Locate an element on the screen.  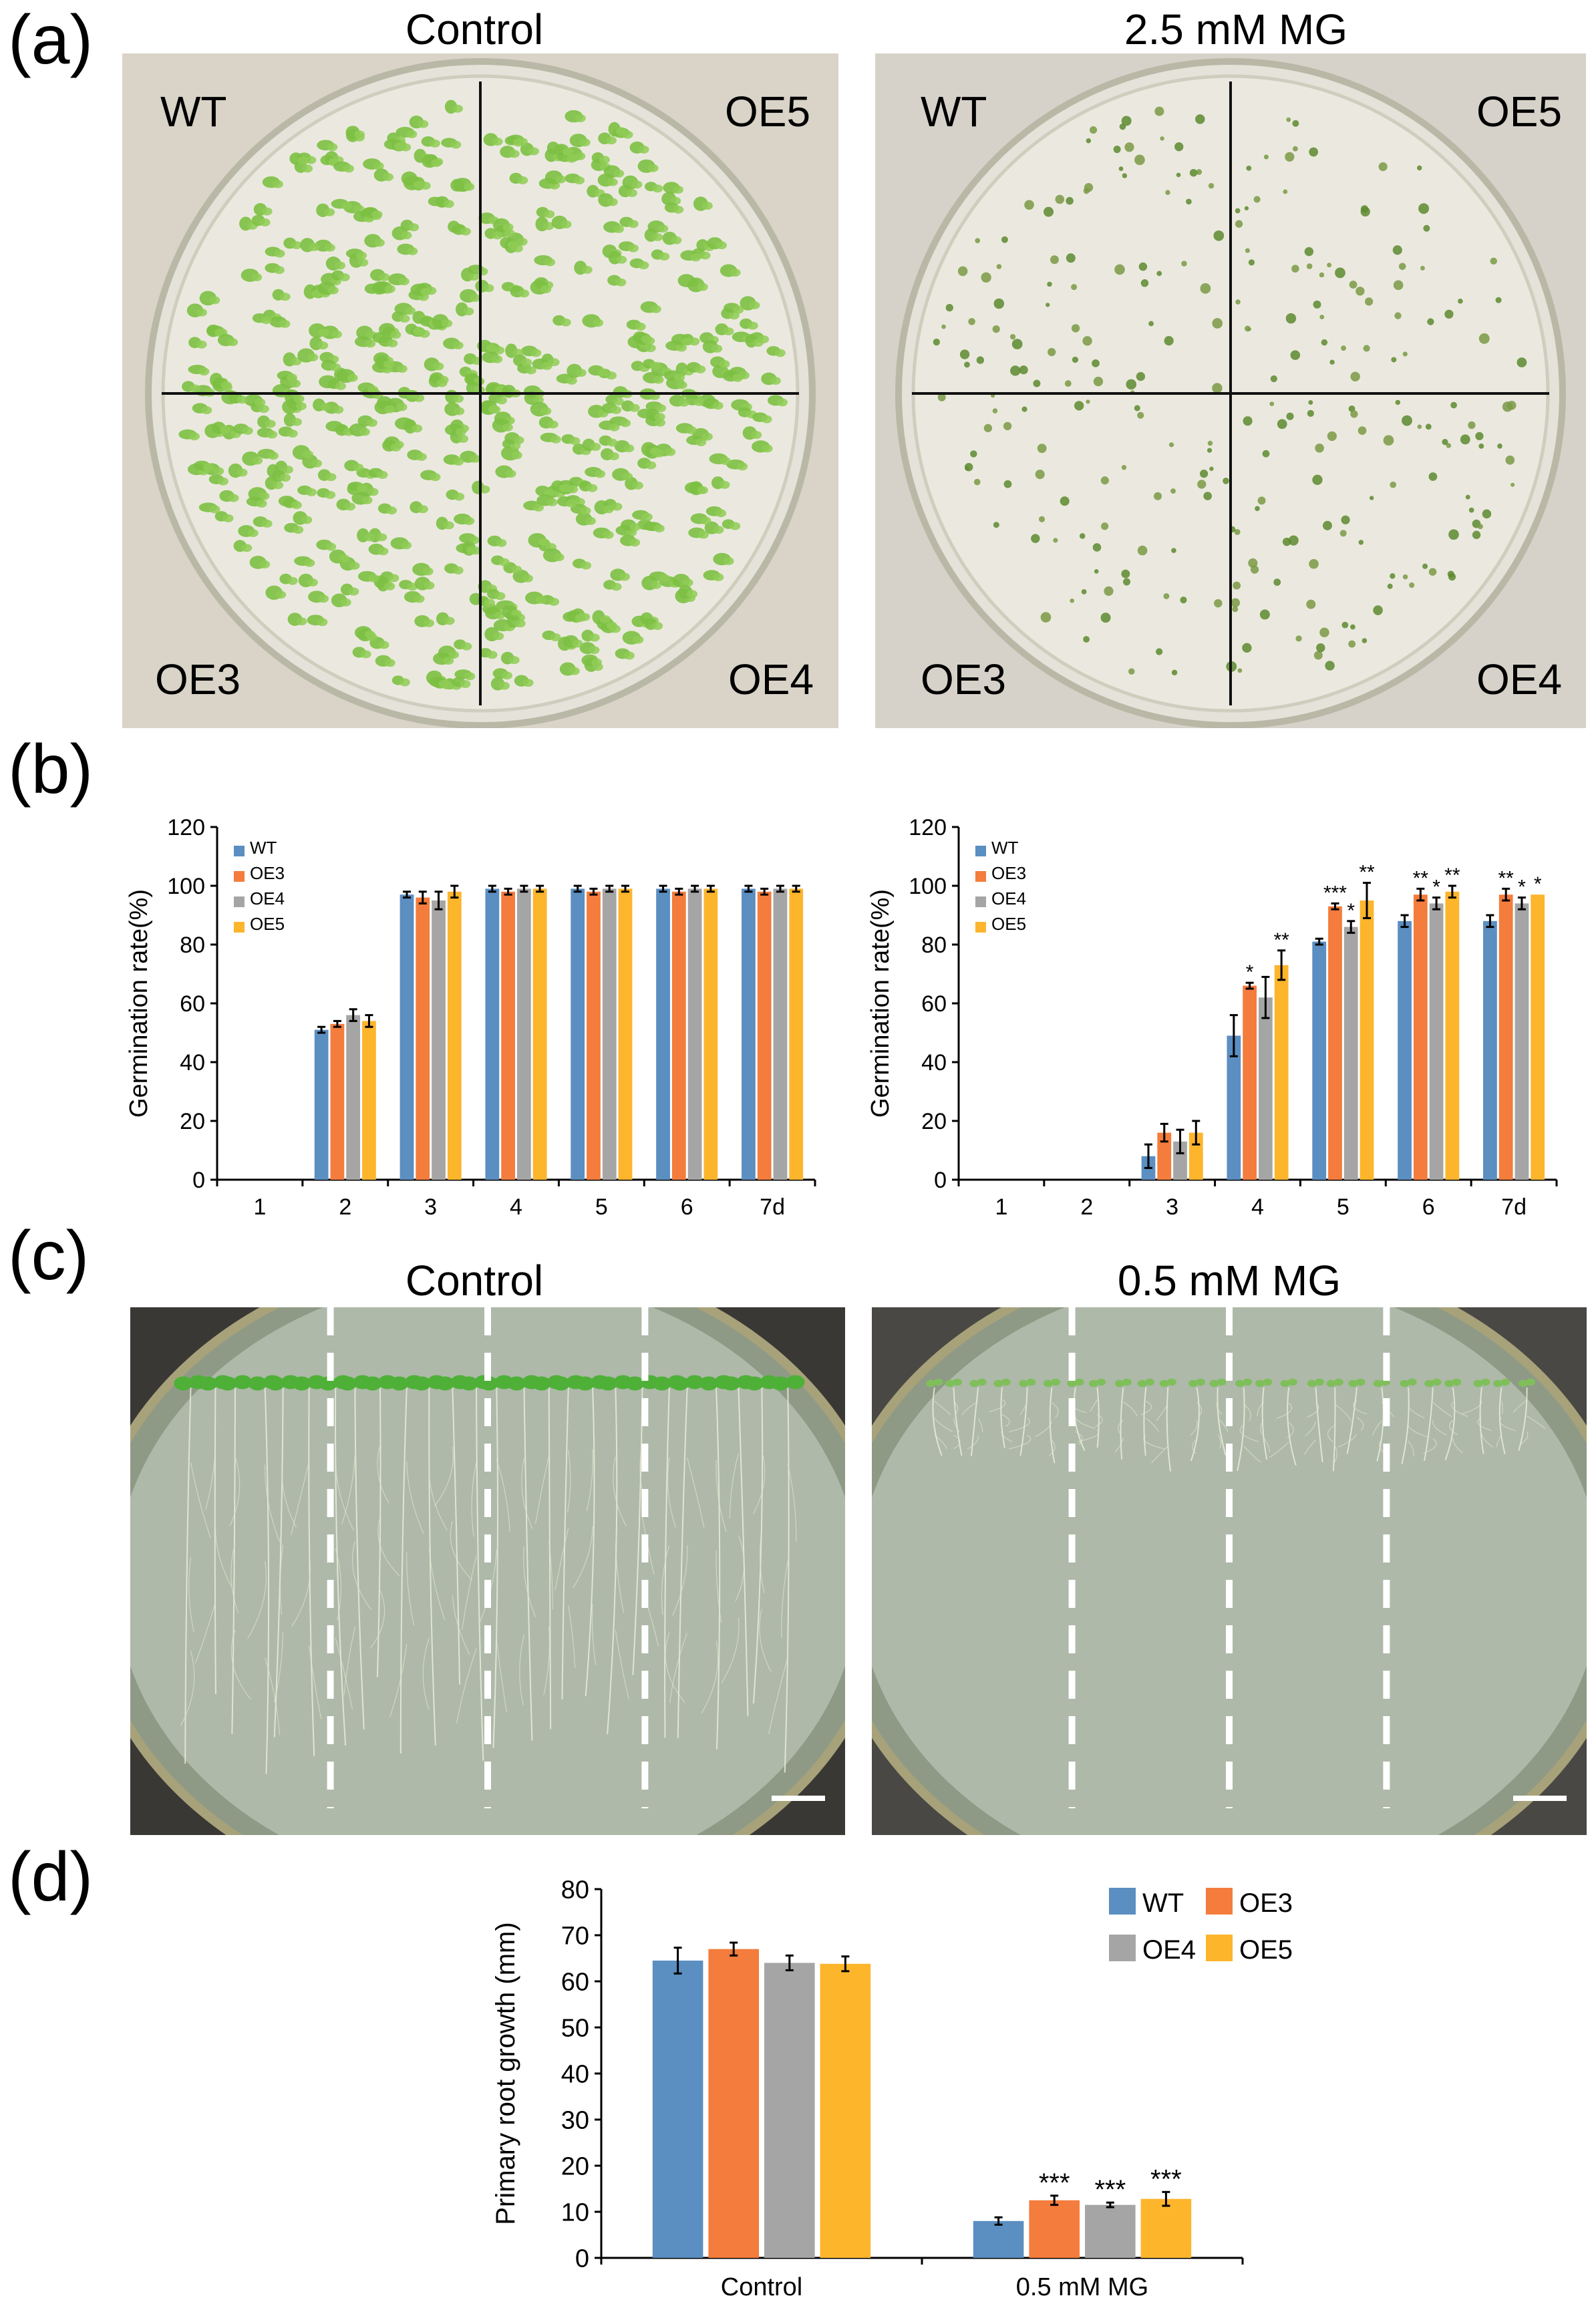
x-tick-label: 4 is located at coordinates (1257, 1207).